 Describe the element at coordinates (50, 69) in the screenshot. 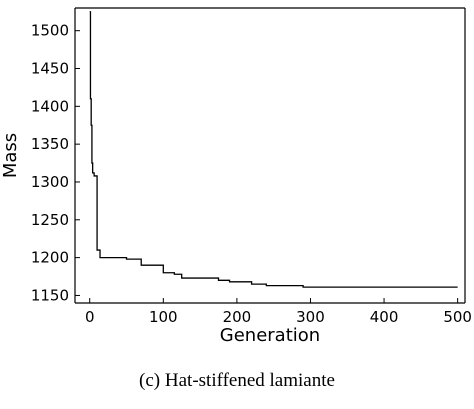

I see `y-tick-label: 1450` at that location.